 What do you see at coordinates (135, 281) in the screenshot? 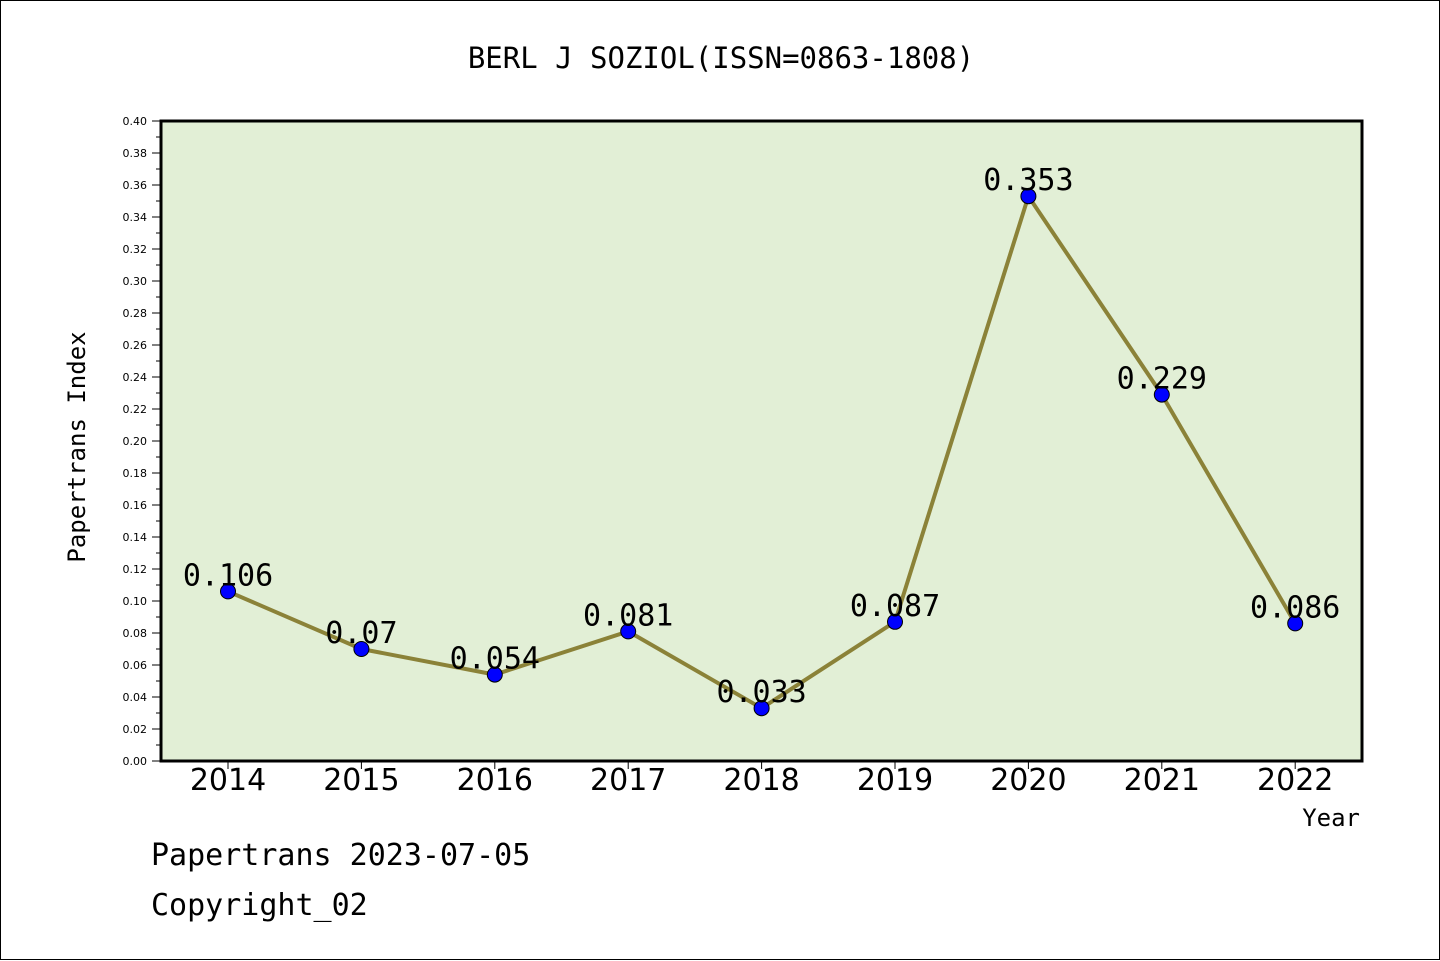
I see `y-tick-label: 0.30` at bounding box center [135, 281].